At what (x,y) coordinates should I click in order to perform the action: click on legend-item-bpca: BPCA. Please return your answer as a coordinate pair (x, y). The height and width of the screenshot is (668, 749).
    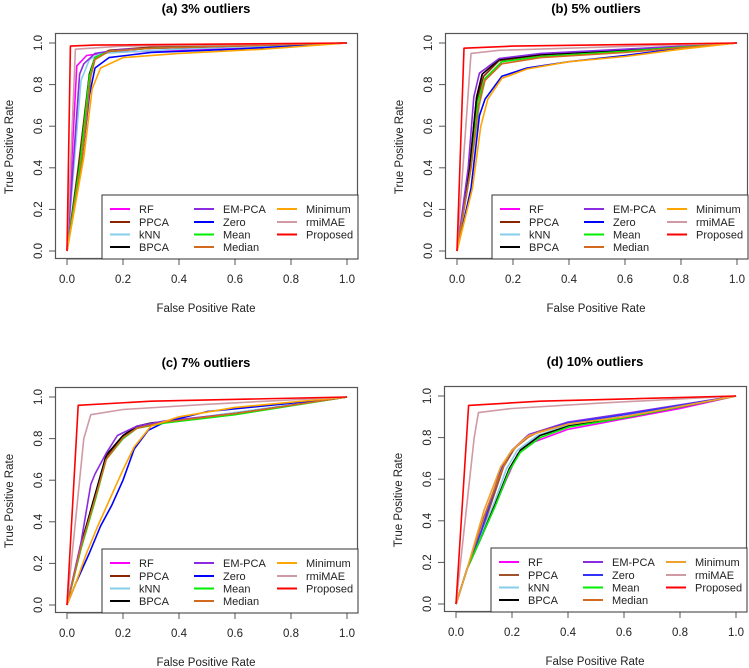
    Looking at the image, I should click on (530, 248).